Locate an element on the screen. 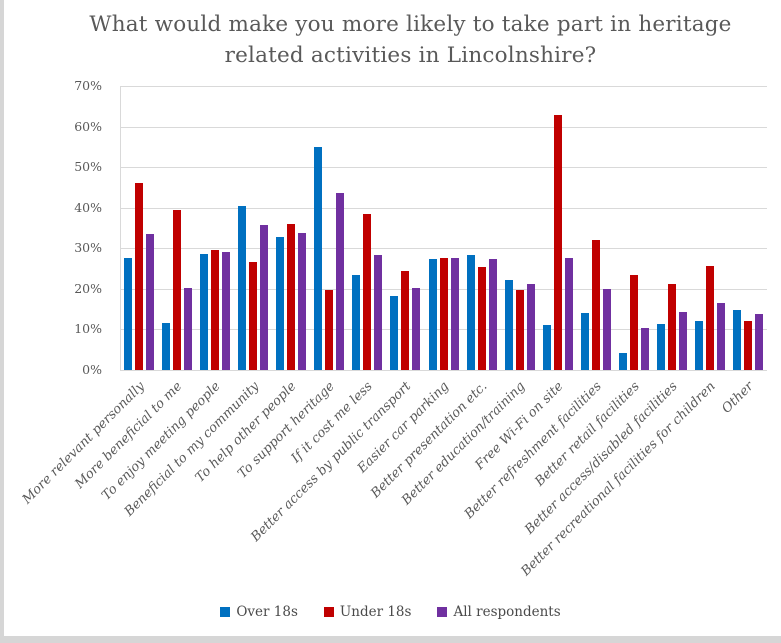  legend-item: Under 18s is located at coordinates (367, 612).